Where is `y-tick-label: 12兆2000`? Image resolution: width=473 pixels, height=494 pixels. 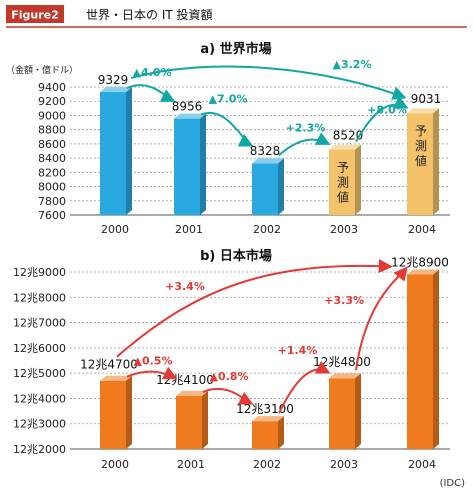
y-tick-label: 12兆2000 is located at coordinates (39, 449).